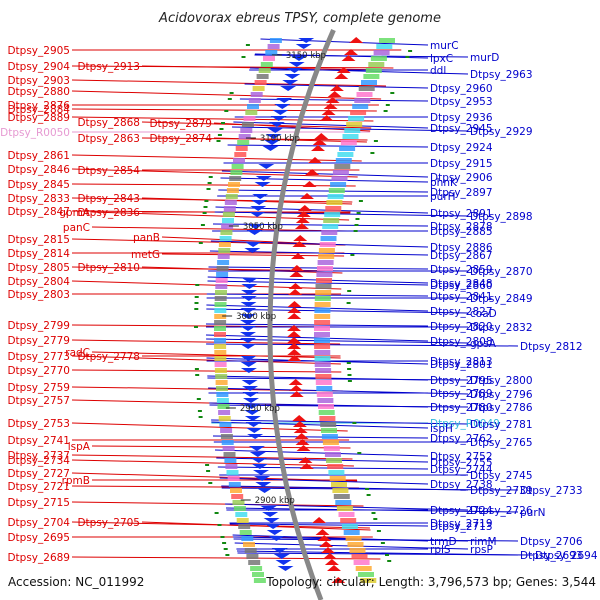 This screenshot has height=600, width=600. What do you see at coordinates (38, 67) in the screenshot?
I see `forward-gene-label: Dtpsy_2904` at bounding box center [38, 67].